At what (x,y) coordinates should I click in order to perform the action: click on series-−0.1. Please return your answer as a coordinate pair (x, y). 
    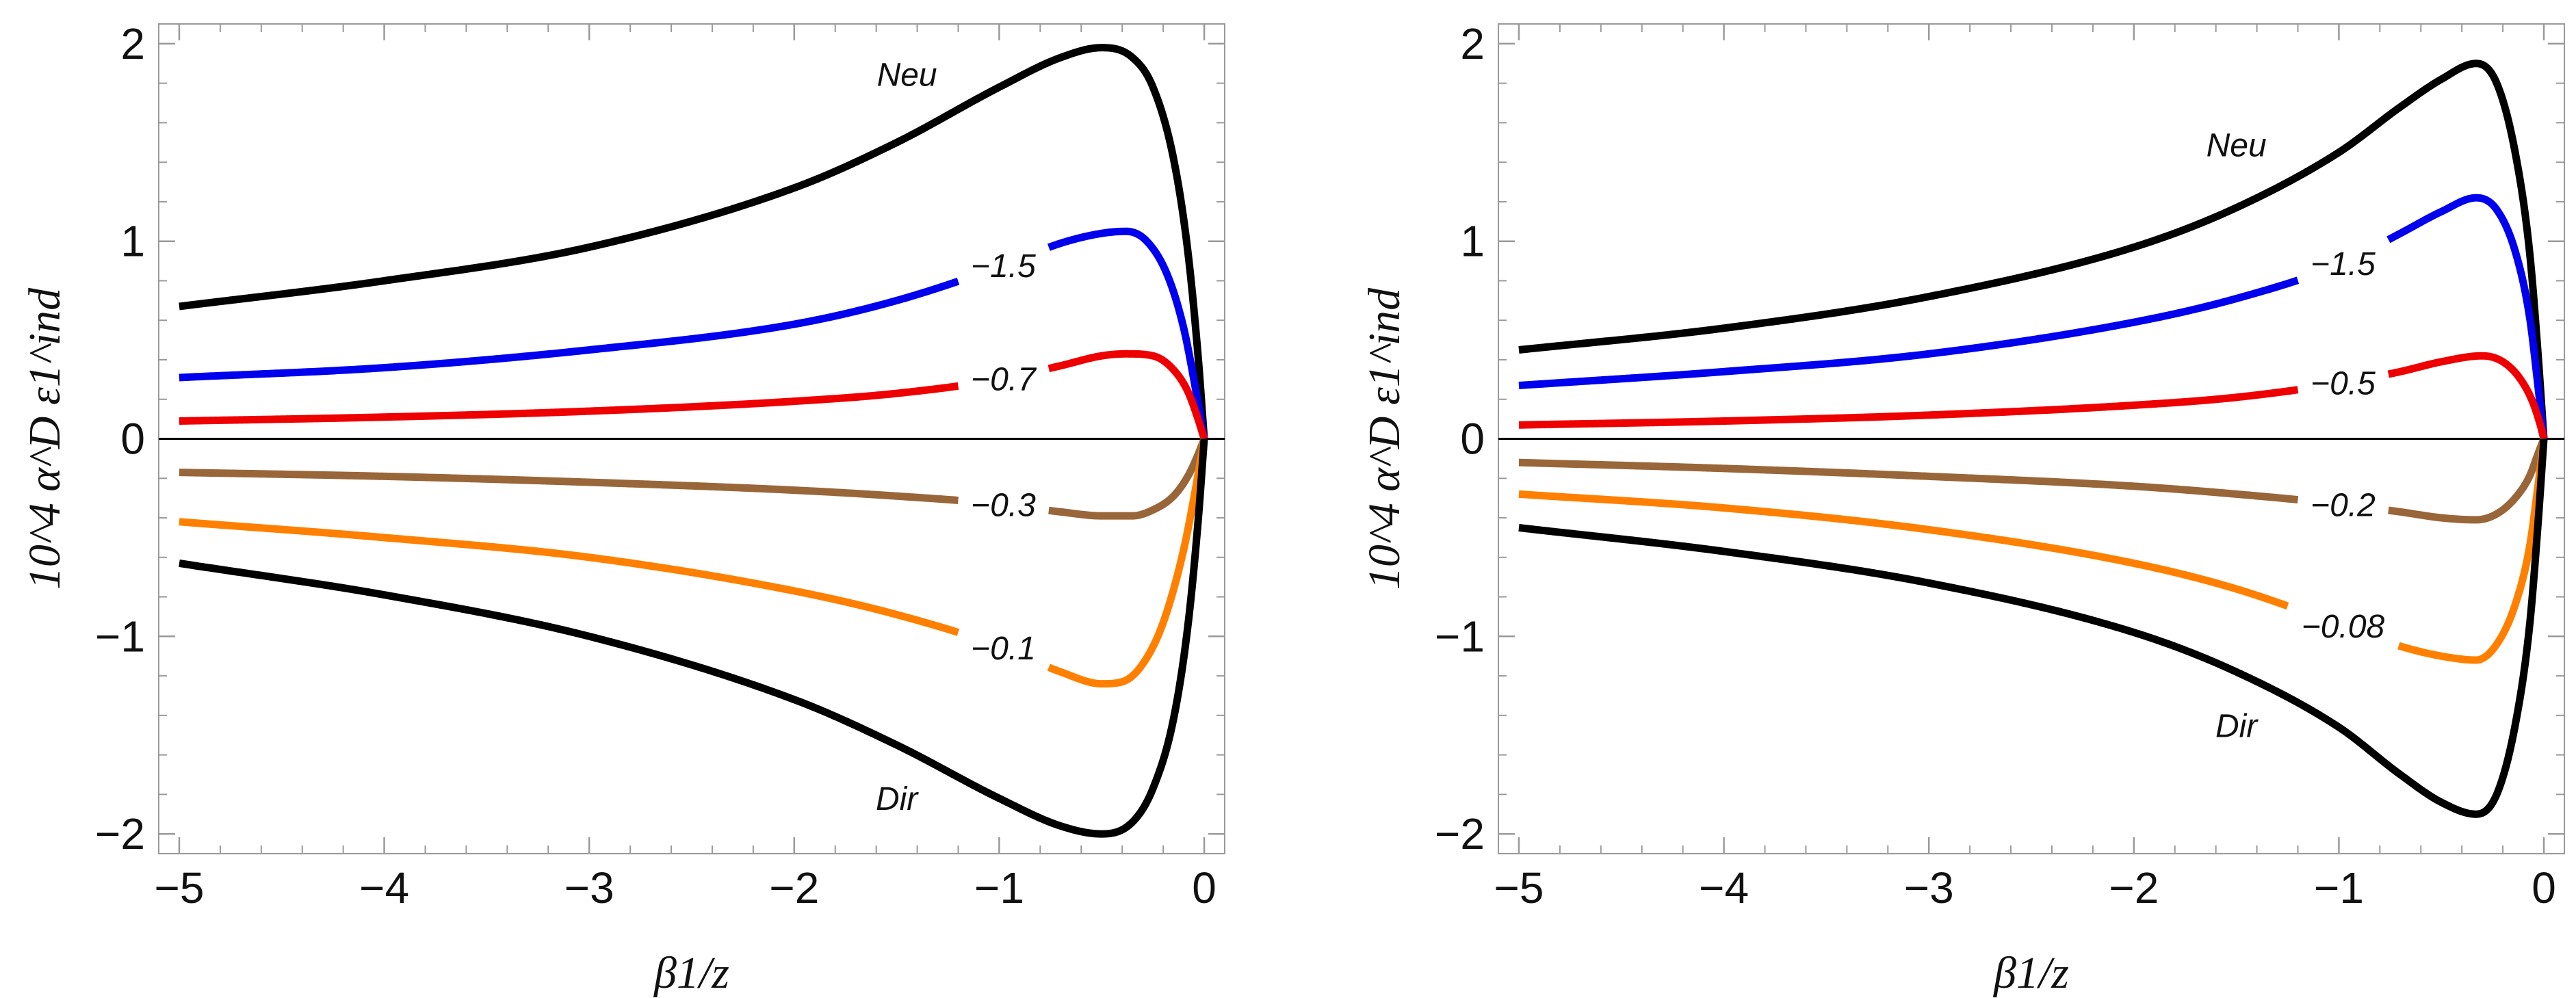
    Looking at the image, I should click on (692, 563).